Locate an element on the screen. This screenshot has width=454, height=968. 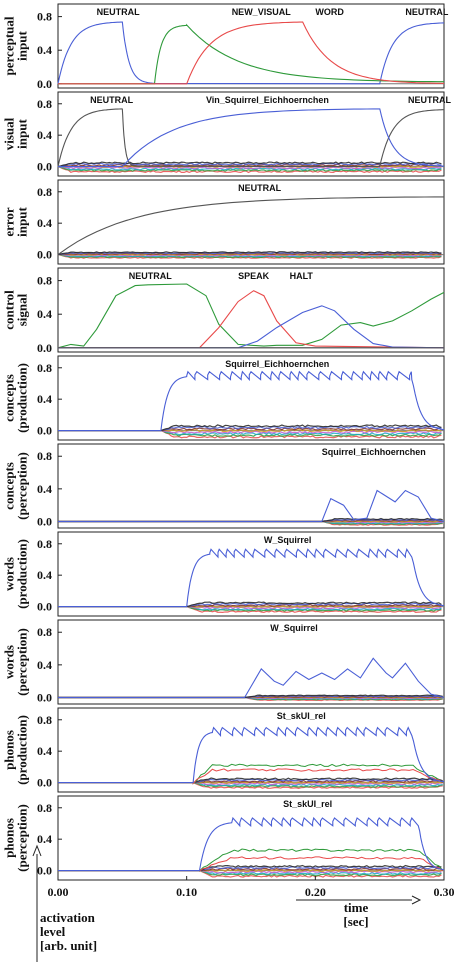
x-axis-label: [sec] is located at coordinates (355, 921).